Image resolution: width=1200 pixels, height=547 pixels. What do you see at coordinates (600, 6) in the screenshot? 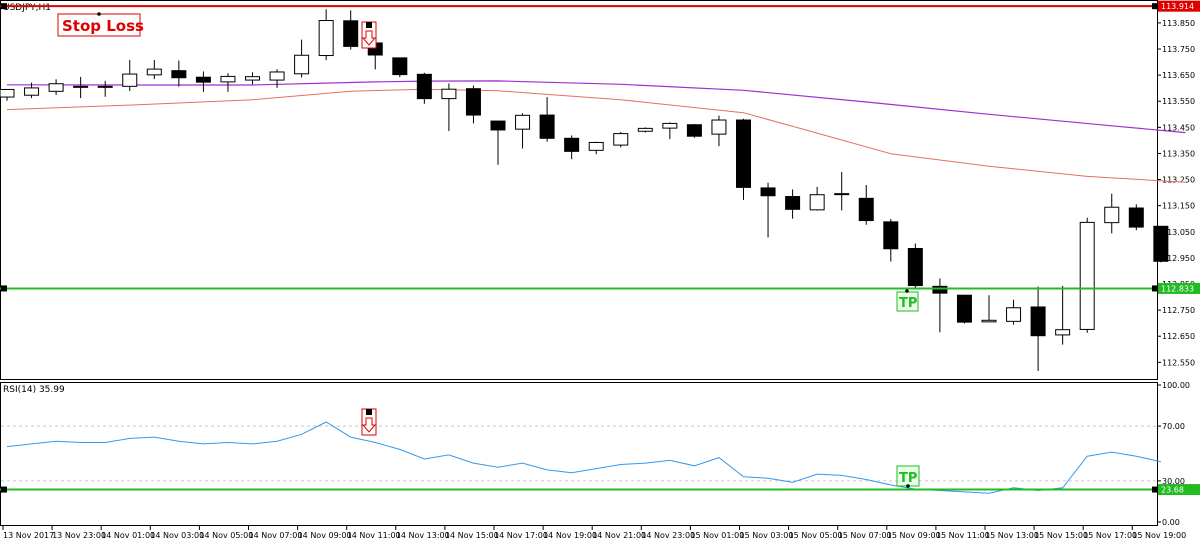
I see `stop-loss-line: 113.914` at bounding box center [600, 6].